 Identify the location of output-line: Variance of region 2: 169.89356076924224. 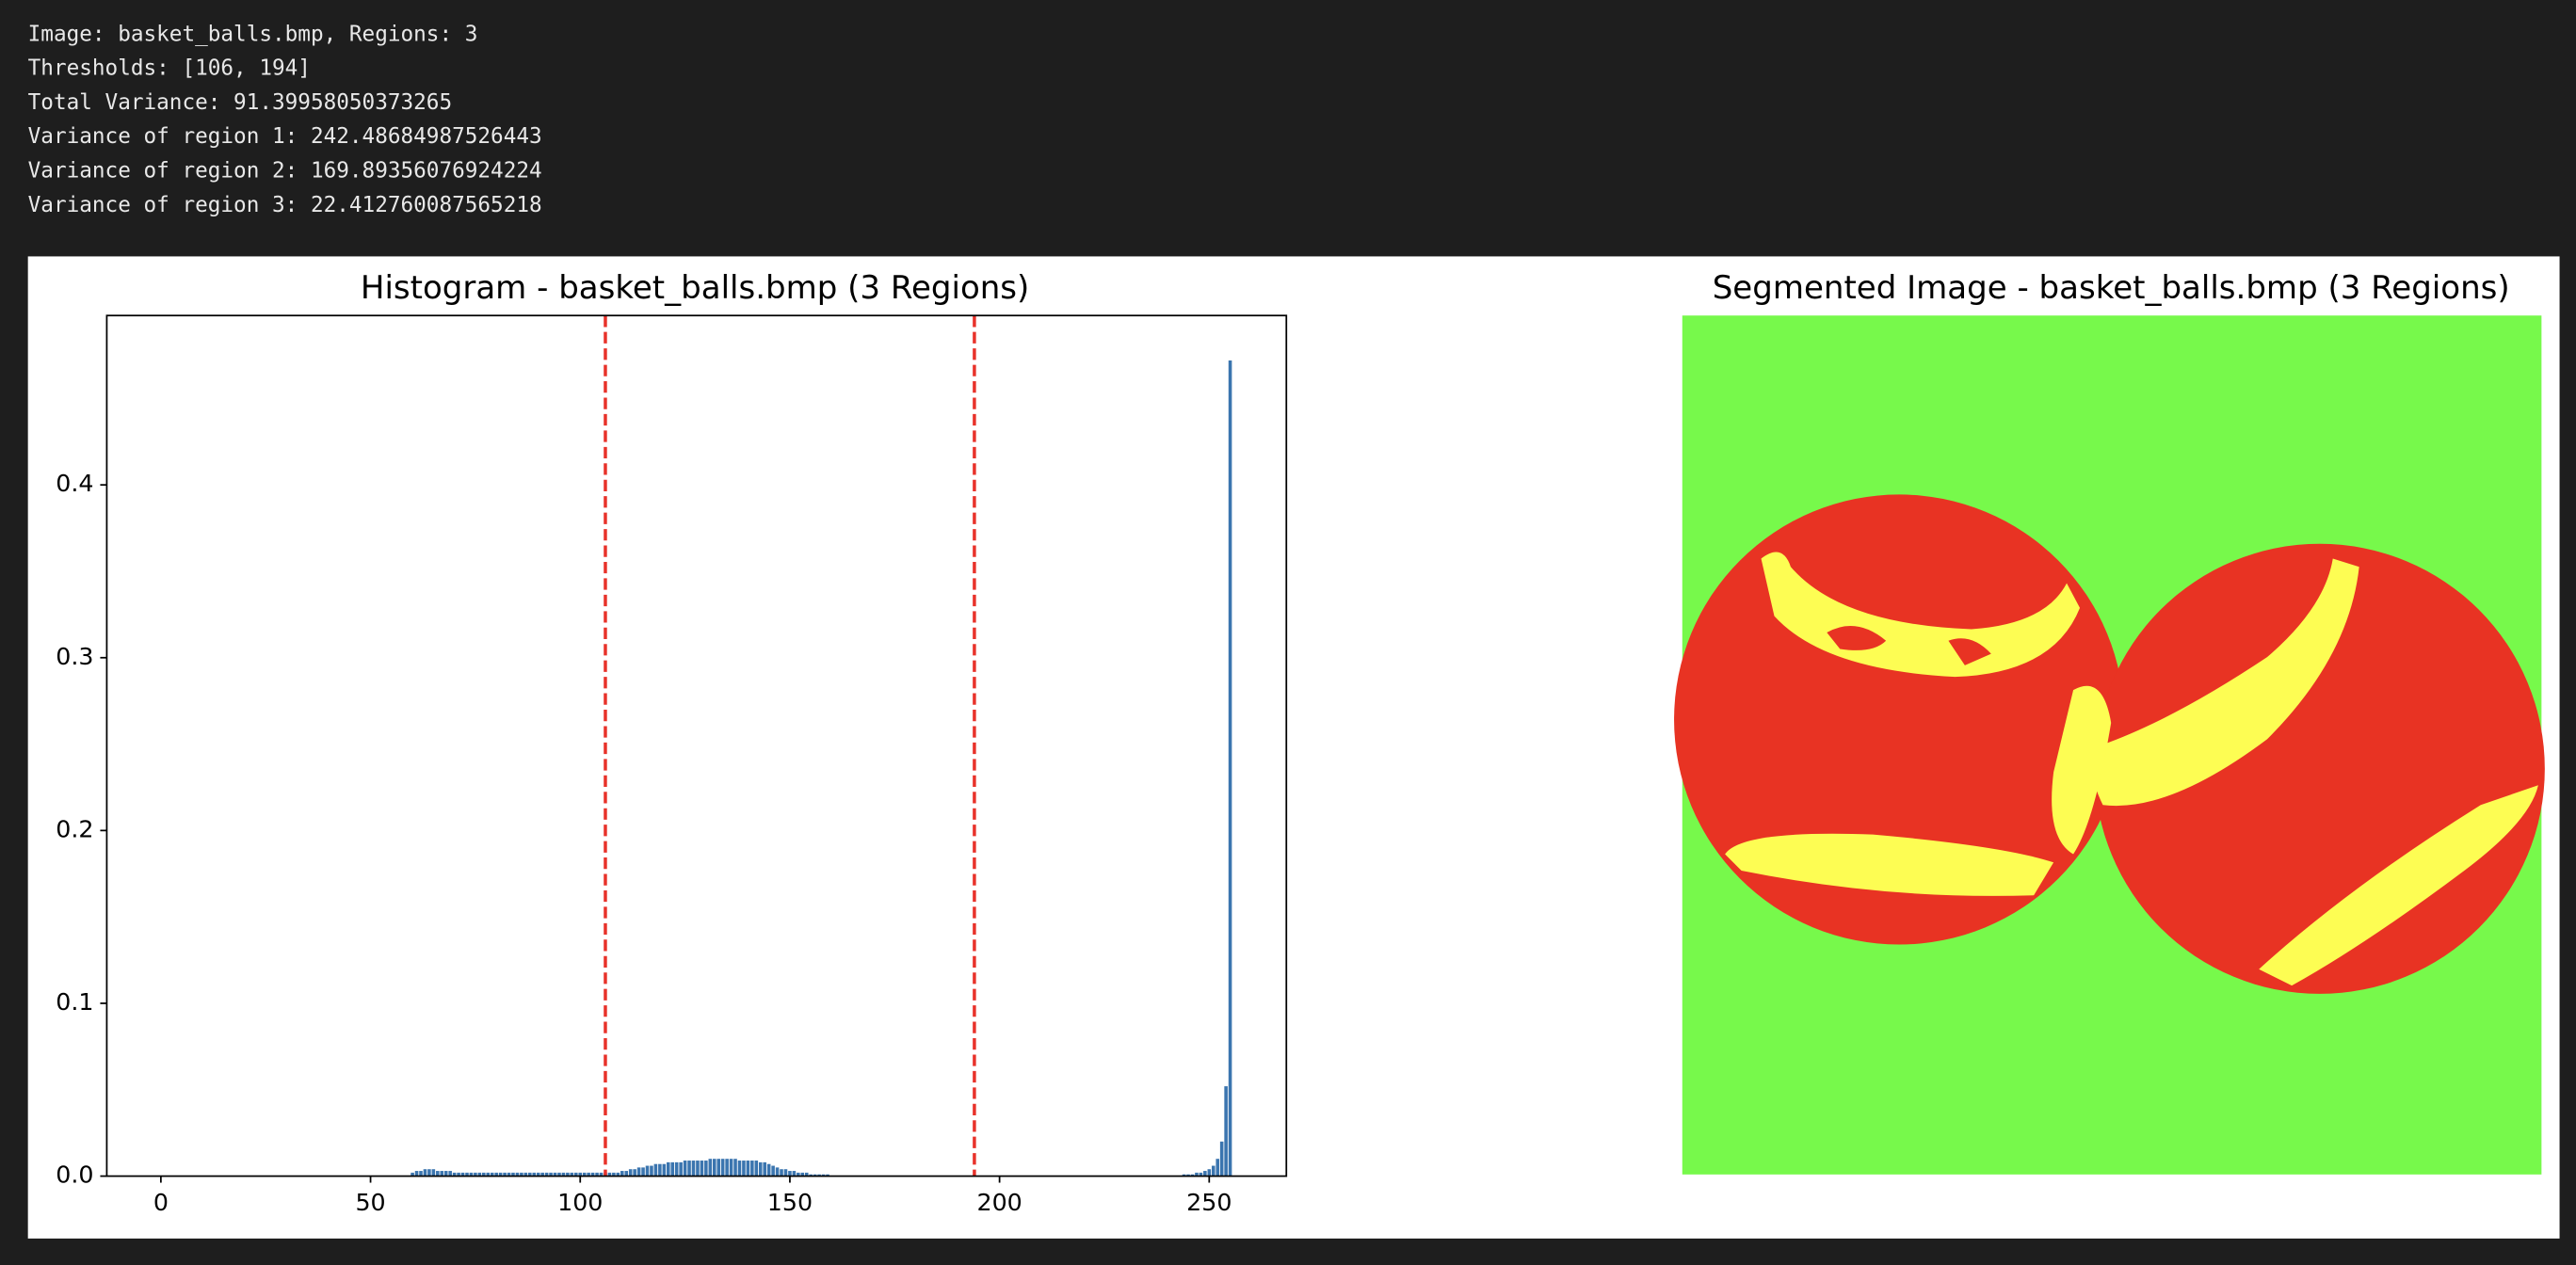
(285, 172).